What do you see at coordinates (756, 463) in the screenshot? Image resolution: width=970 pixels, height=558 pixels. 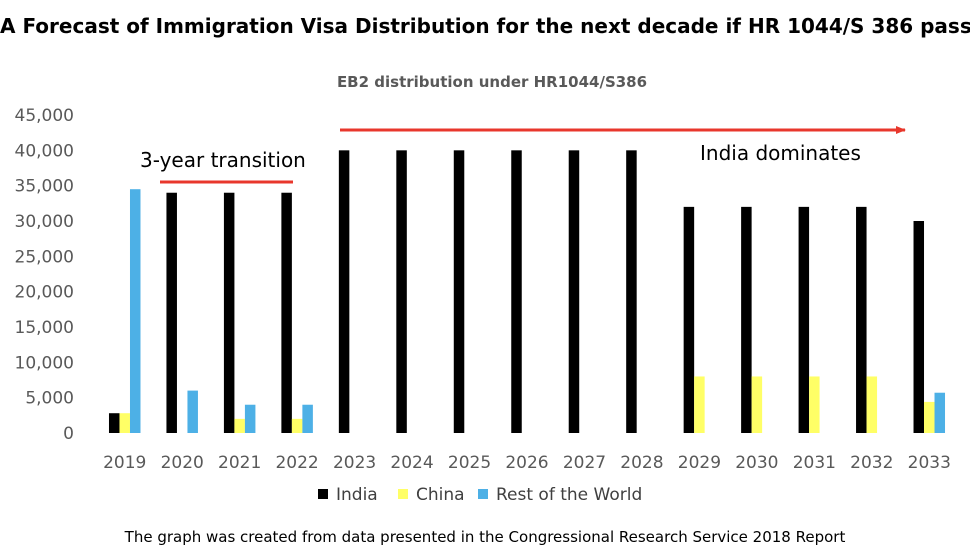 I see `x-tick-label: 2030` at bounding box center [756, 463].